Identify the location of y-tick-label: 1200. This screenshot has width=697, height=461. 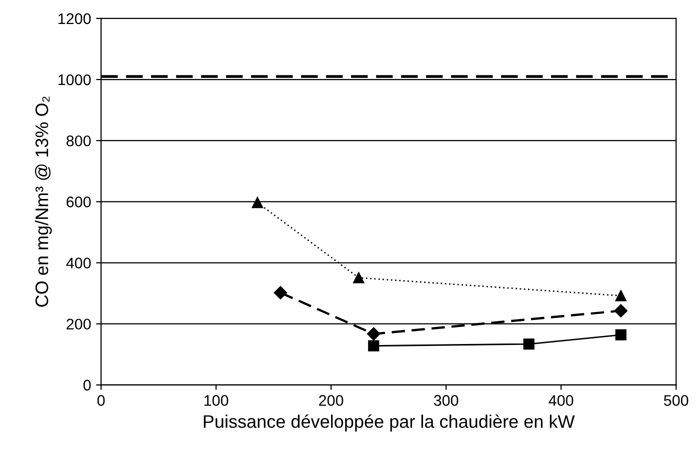
(74, 18).